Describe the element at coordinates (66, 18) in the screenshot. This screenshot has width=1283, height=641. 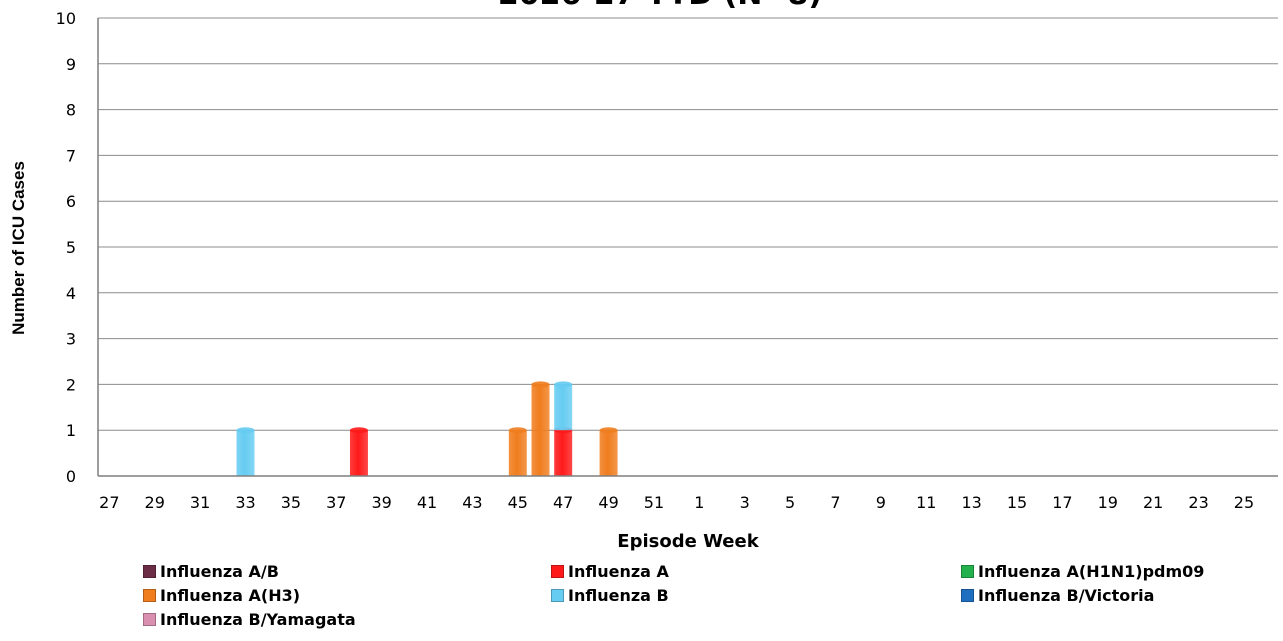
I see `y-tick-label: 10` at that location.